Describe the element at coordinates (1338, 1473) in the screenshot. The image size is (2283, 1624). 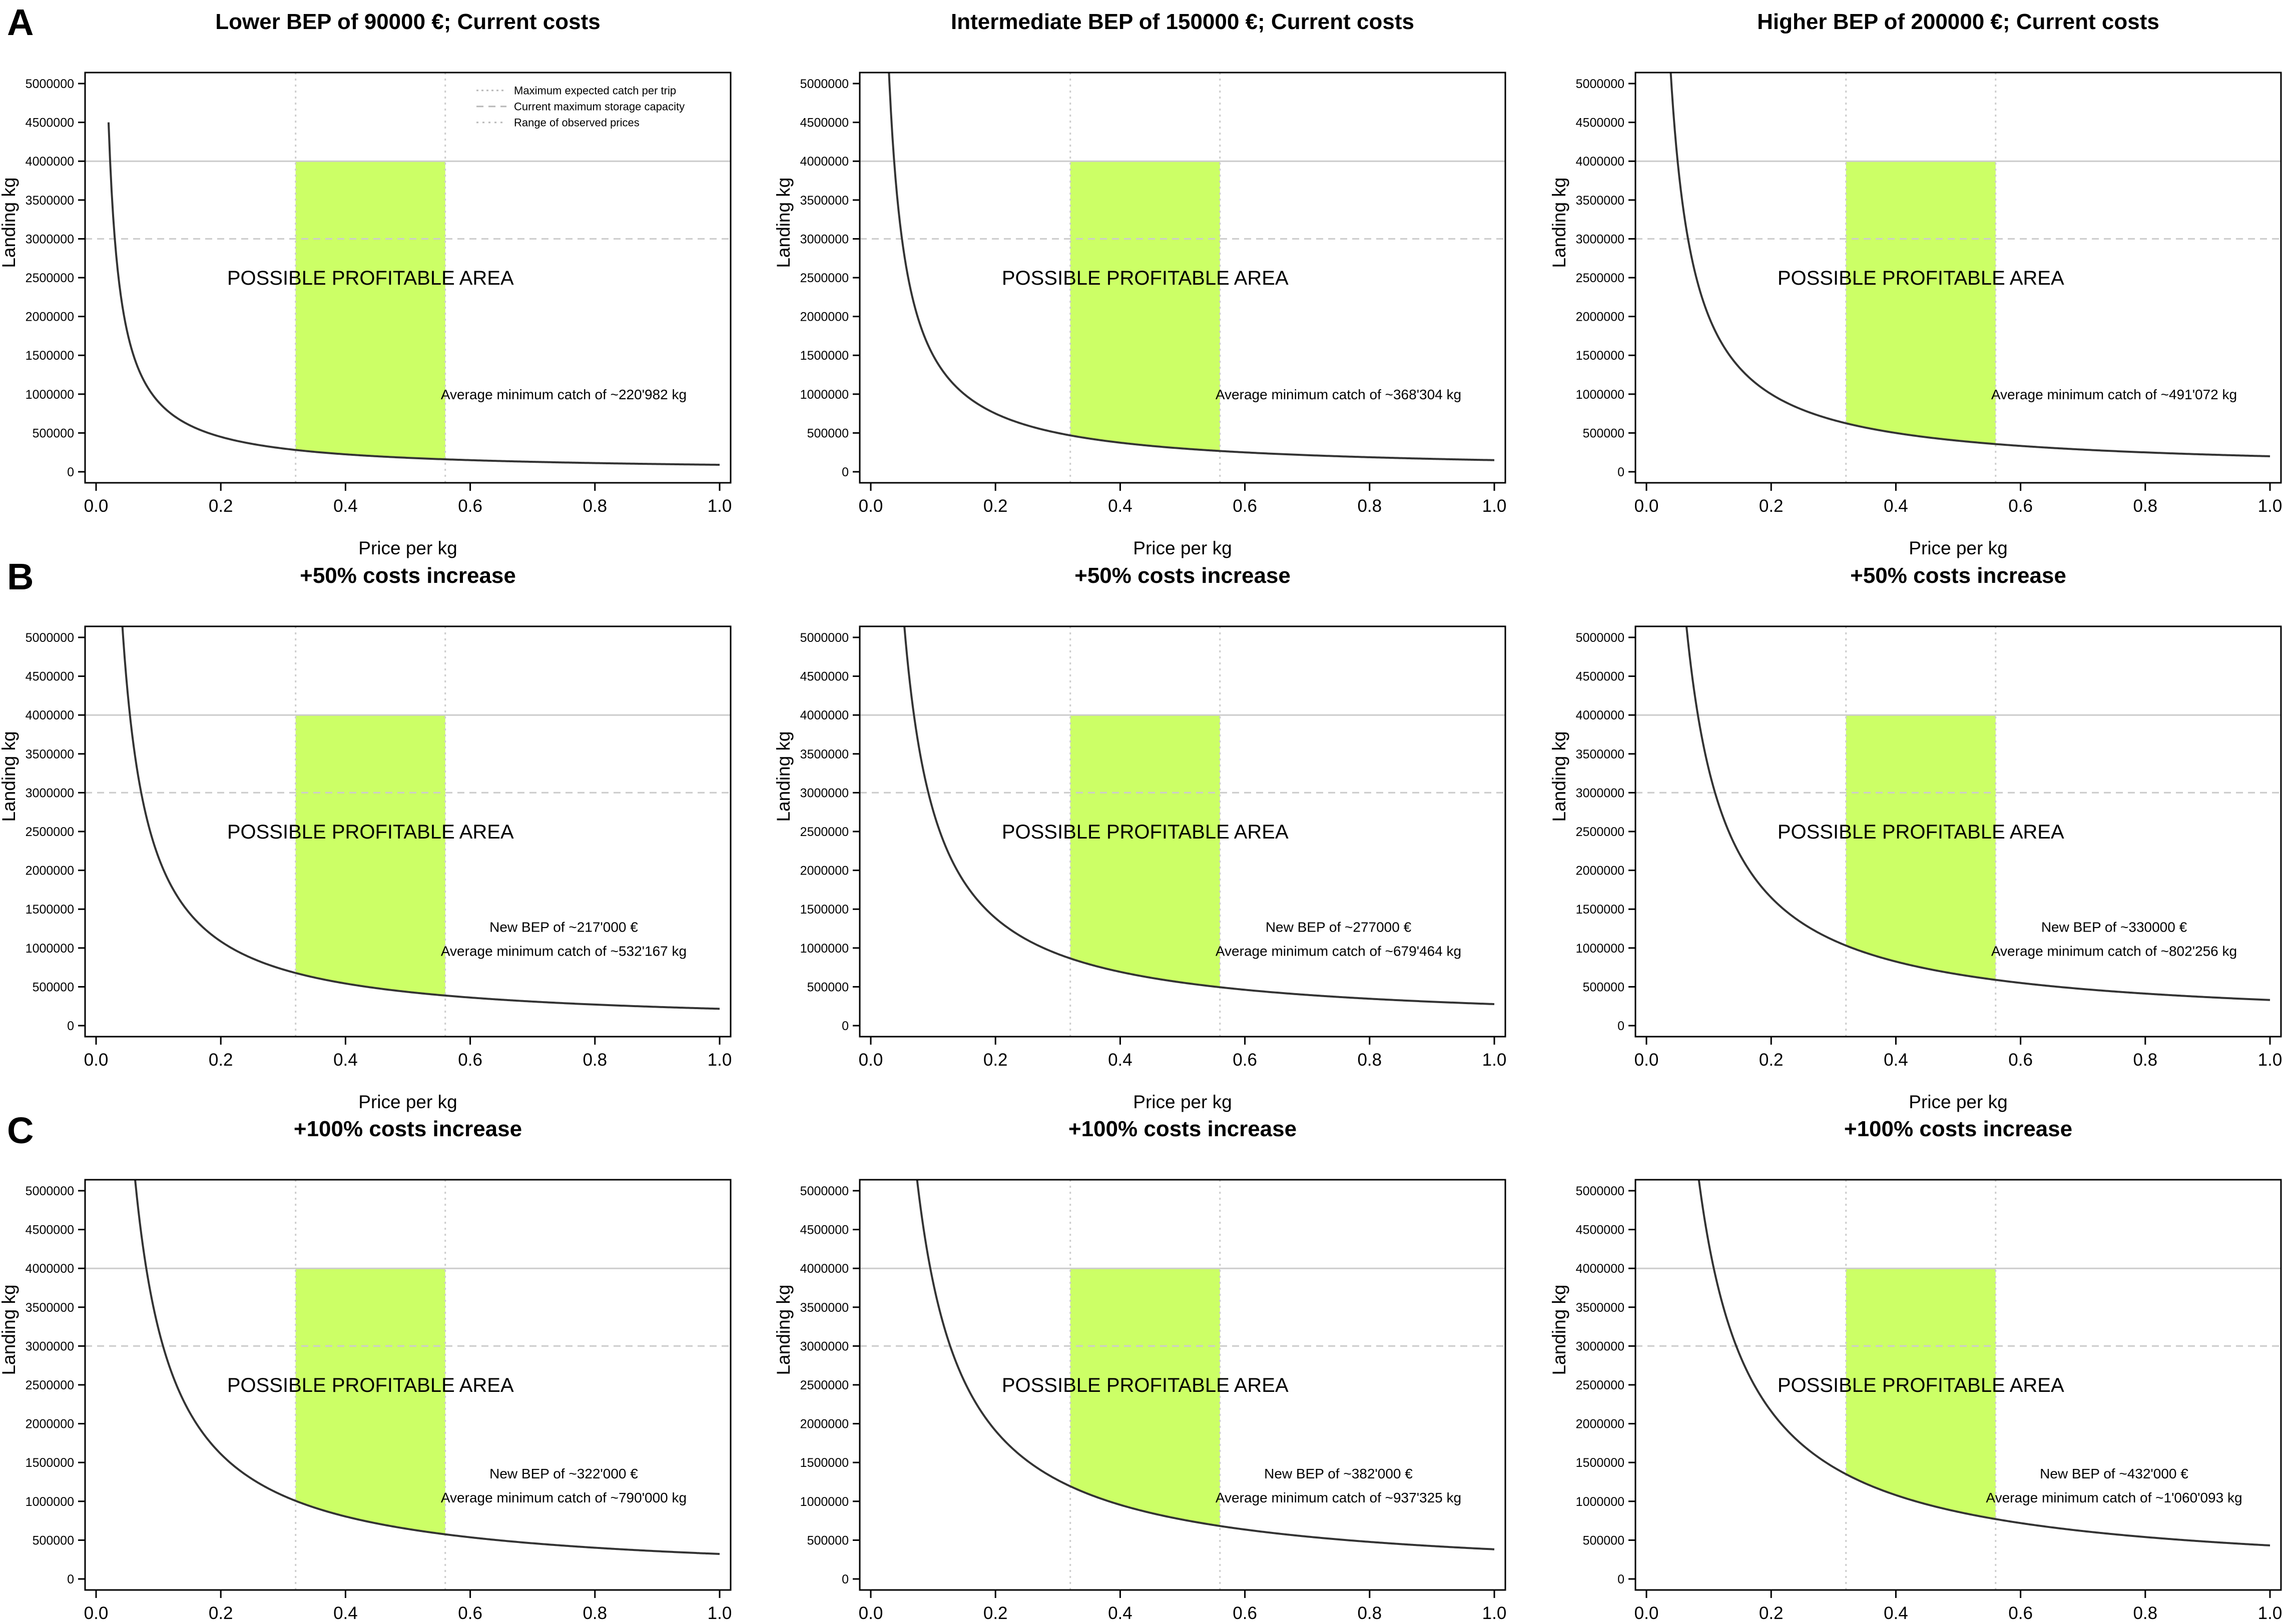
I see `annotation-1: New BEP of ~382'000 €` at that location.